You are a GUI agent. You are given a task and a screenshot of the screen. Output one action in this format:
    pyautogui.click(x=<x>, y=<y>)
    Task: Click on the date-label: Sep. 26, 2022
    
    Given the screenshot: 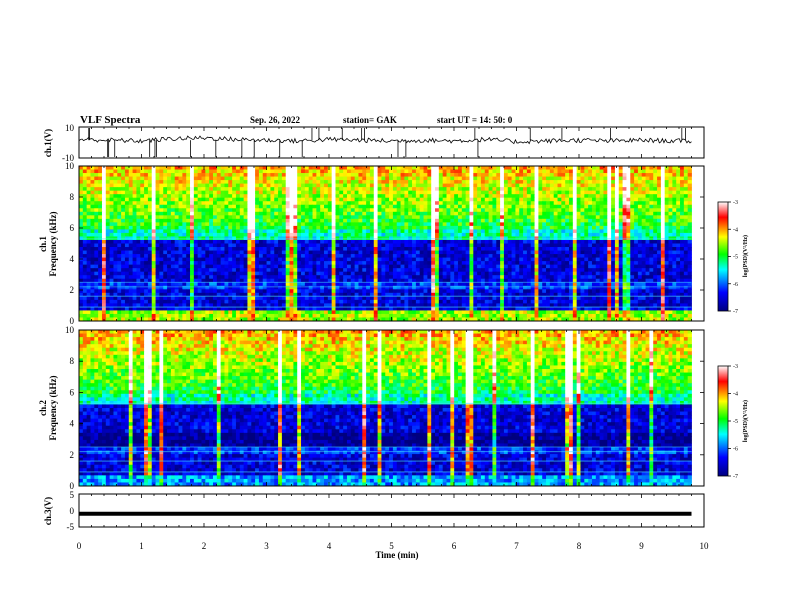 What is the action you would take?
    pyautogui.click(x=275, y=120)
    